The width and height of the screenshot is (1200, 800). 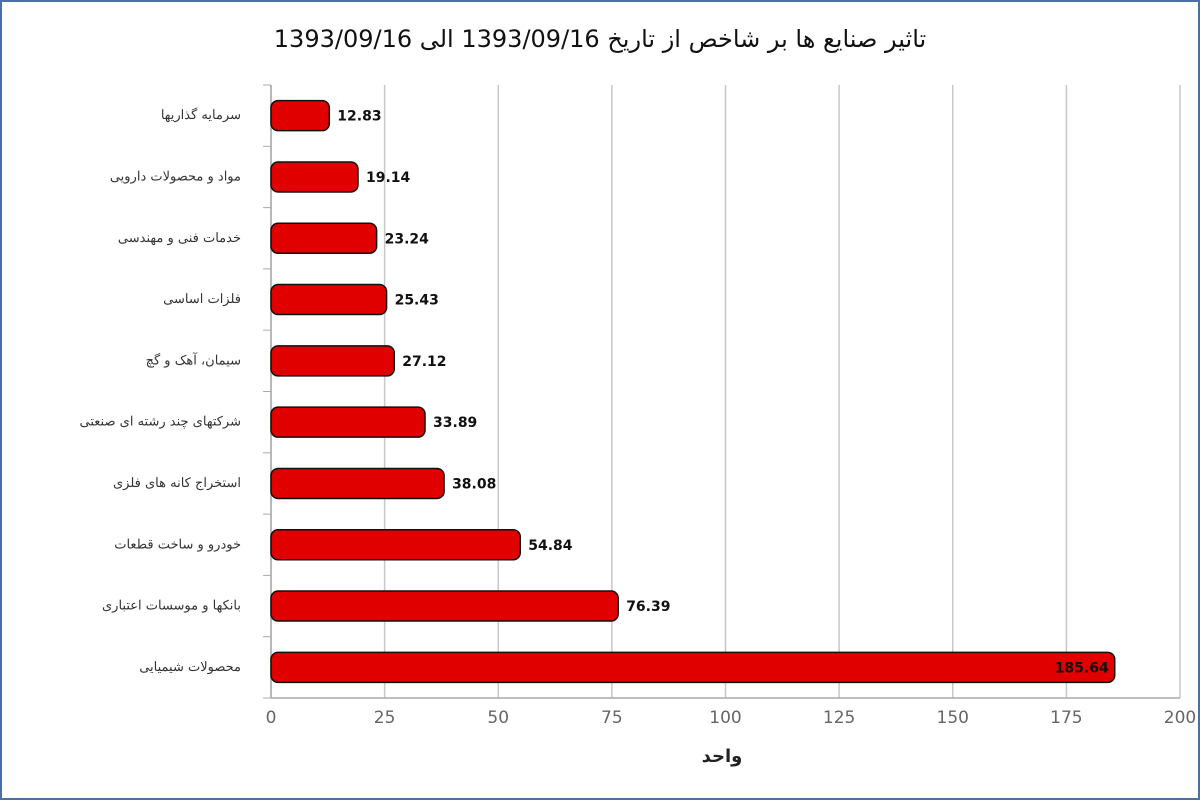 What do you see at coordinates (550, 546) in the screenshot?
I see `value-label: 54.84` at bounding box center [550, 546].